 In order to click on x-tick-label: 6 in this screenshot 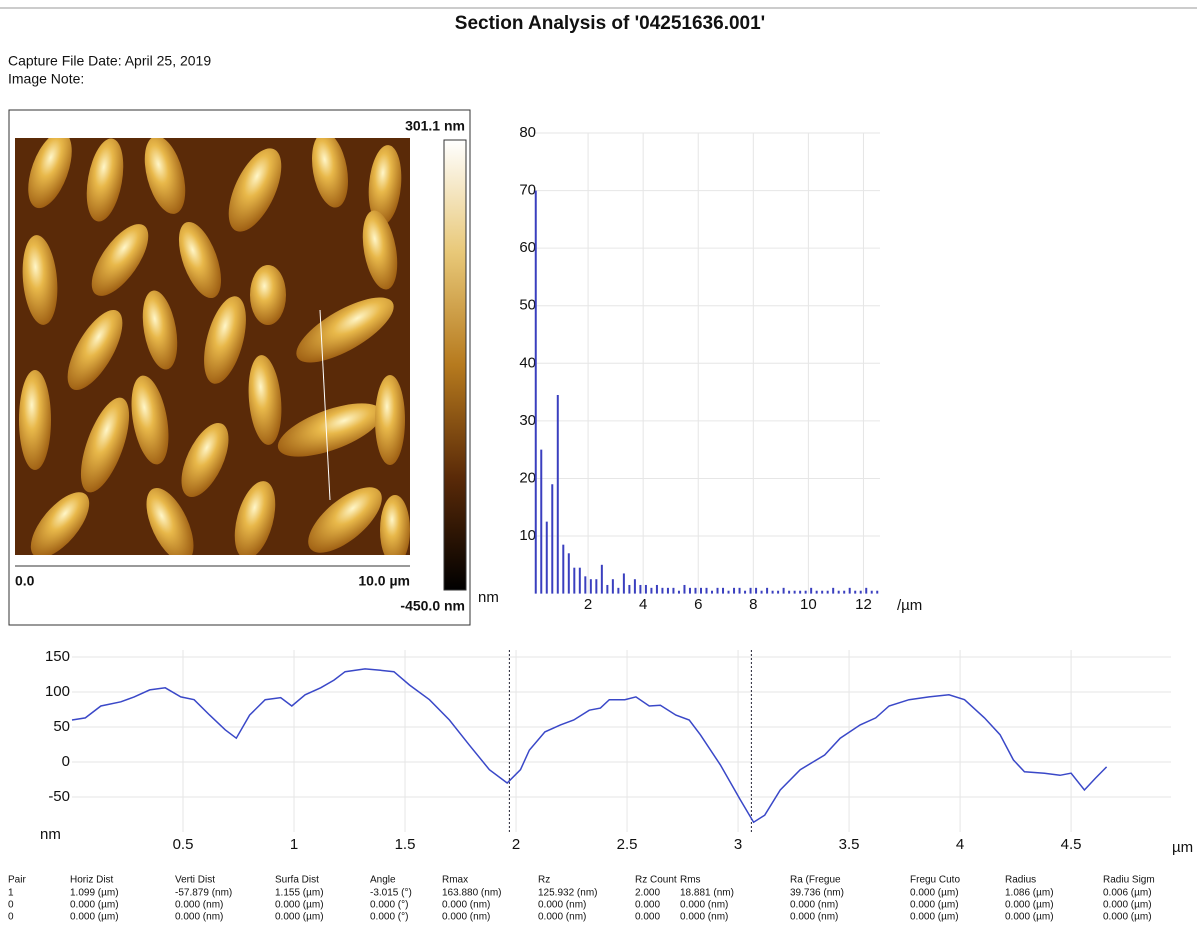, I will do `click(698, 604)`.